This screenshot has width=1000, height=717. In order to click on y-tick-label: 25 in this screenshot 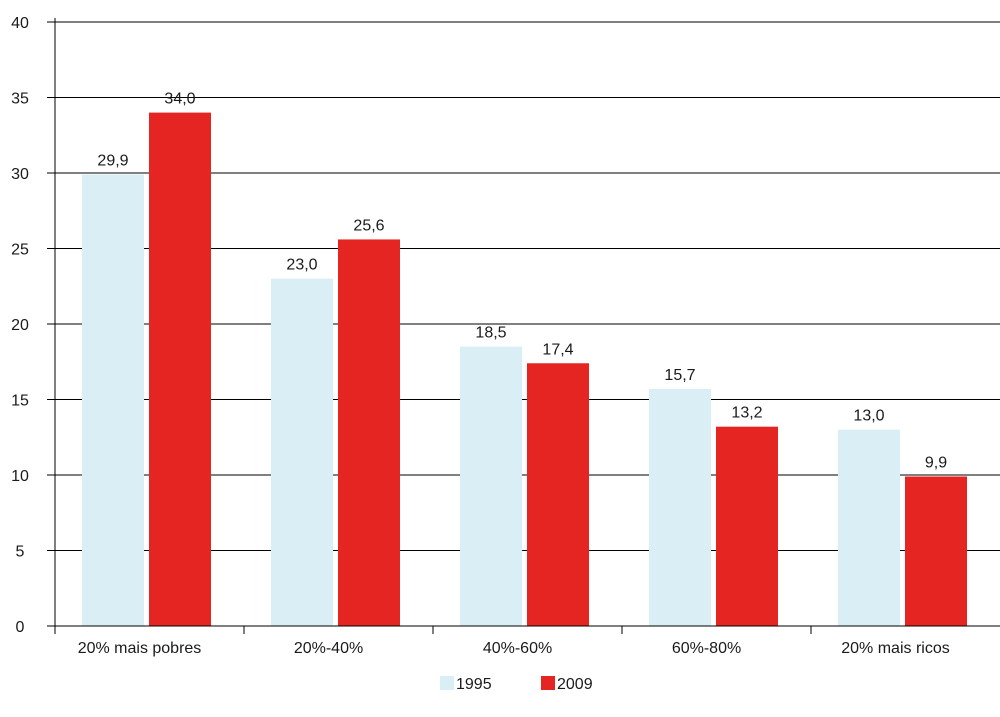, I will do `click(20, 250)`.